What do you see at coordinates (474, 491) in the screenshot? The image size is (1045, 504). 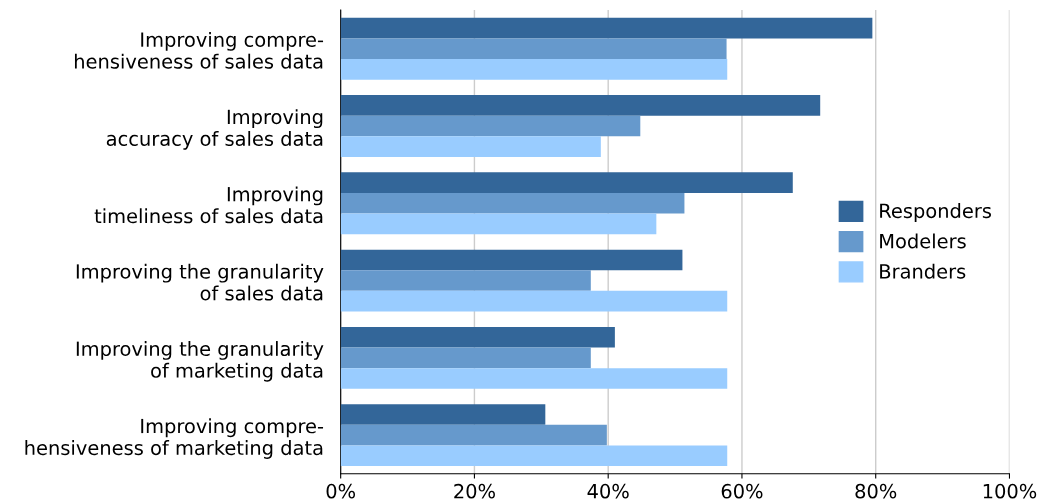 I see `x-tick-label: 20%` at bounding box center [474, 491].